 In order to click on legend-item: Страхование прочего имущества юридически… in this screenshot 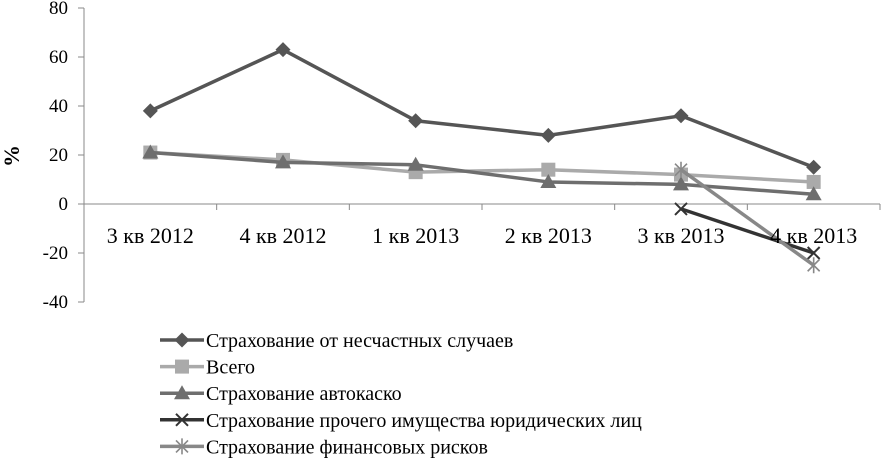, I will do `click(401, 421)`.